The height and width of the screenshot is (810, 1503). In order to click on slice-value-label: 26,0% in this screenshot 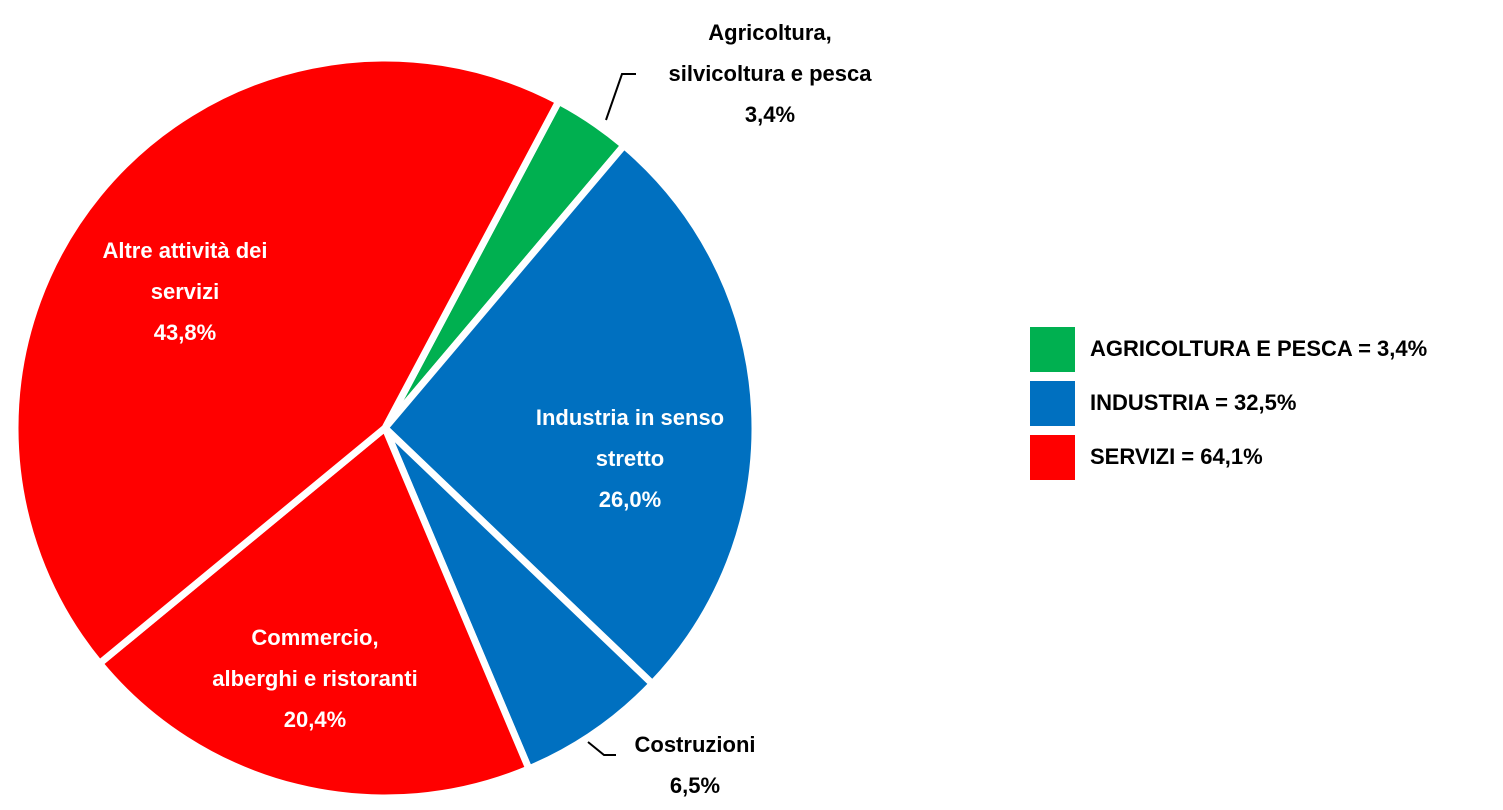, I will do `click(630, 499)`.